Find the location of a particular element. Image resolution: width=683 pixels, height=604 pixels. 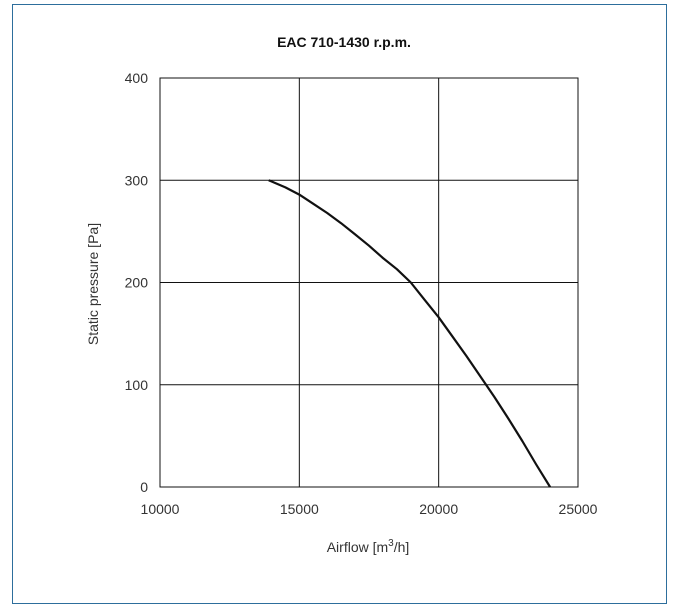

x-axis-label: Airflow [m3/h] is located at coordinates (368, 546).